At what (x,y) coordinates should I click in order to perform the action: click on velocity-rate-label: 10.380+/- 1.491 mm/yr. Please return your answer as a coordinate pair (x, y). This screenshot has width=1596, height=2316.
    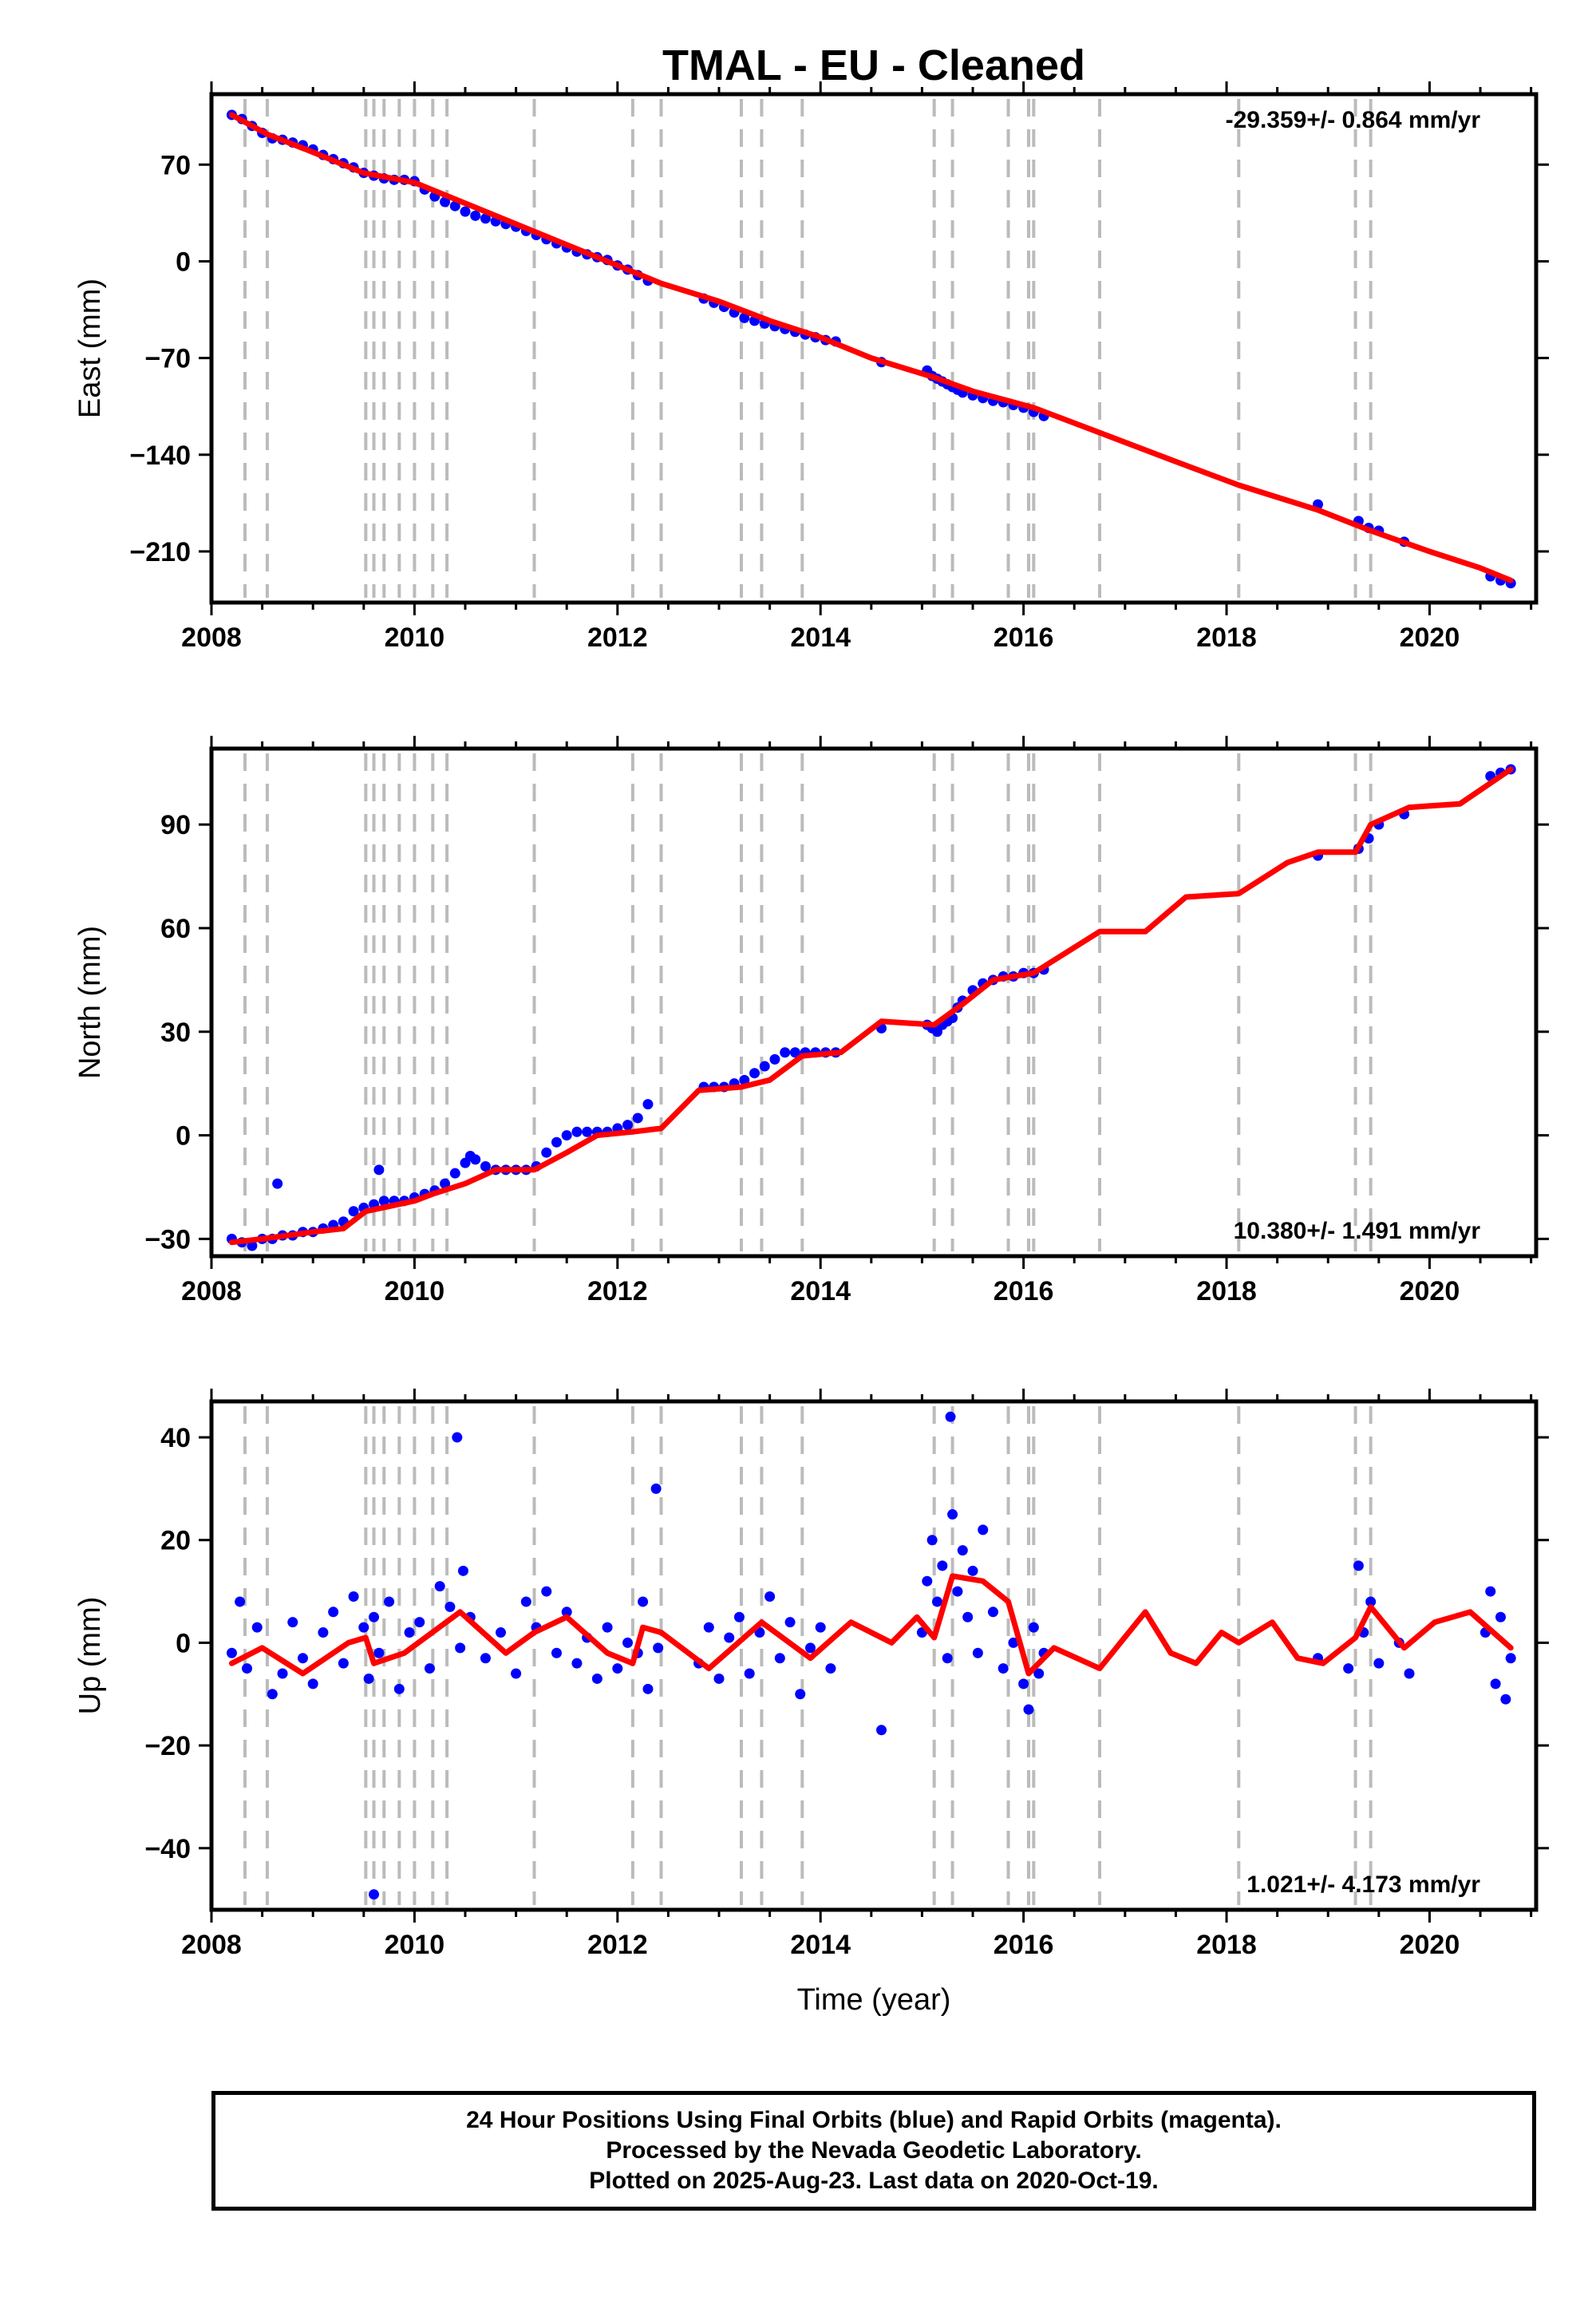
    Looking at the image, I should click on (1357, 1231).